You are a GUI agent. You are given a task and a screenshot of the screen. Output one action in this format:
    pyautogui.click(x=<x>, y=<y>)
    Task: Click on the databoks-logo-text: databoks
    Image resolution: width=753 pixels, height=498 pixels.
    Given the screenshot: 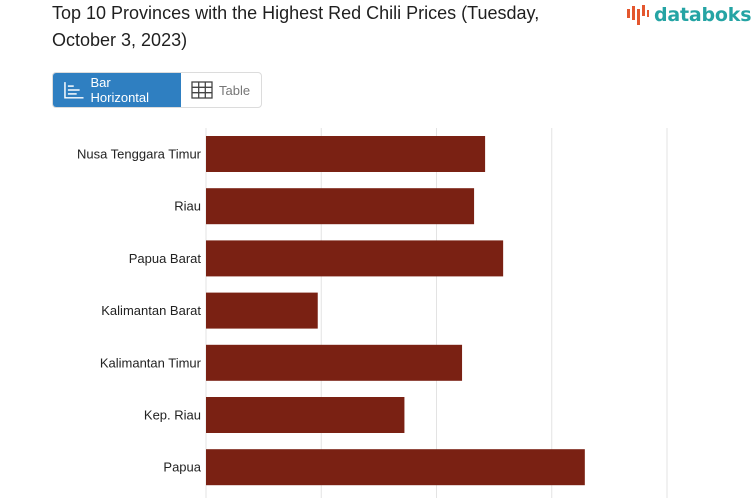 What is the action you would take?
    pyautogui.click(x=703, y=15)
    